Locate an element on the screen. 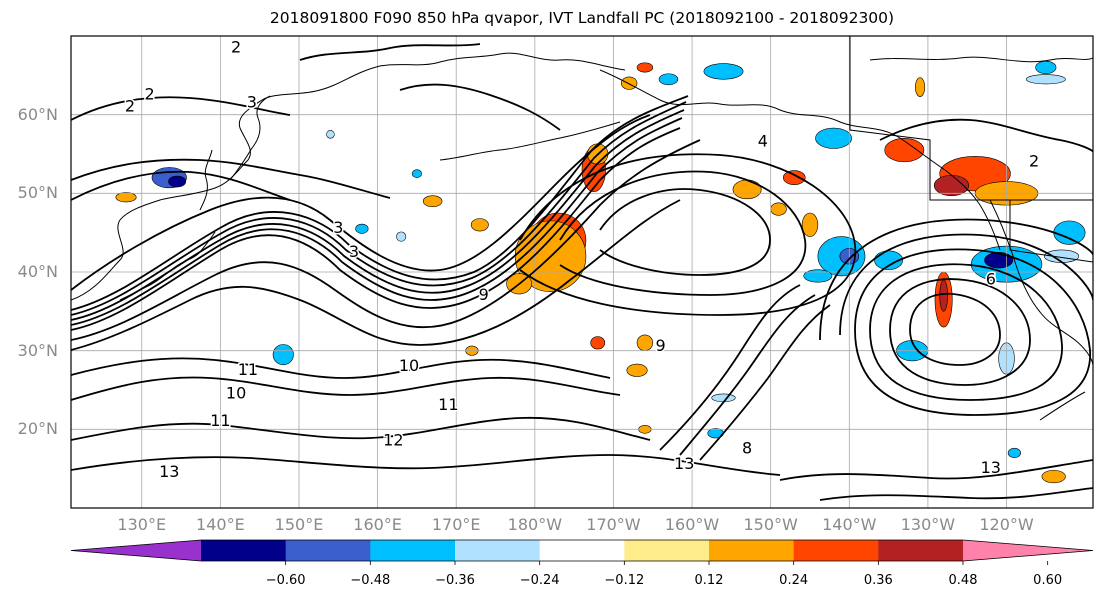 The image size is (1105, 601). colorbar-tick-label: 0.24 is located at coordinates (794, 580).